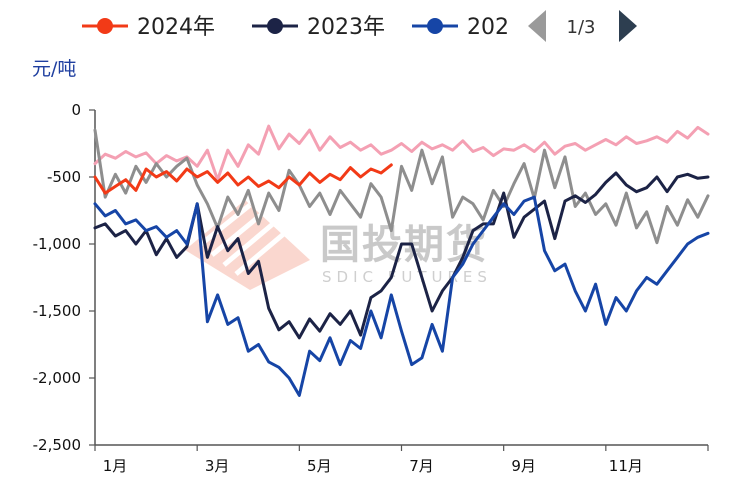 The image size is (731, 479). What do you see at coordinates (401, 460) in the screenshot?
I see `x-axis: 1月 3月 5月 7月 9月 11月` at bounding box center [401, 460].